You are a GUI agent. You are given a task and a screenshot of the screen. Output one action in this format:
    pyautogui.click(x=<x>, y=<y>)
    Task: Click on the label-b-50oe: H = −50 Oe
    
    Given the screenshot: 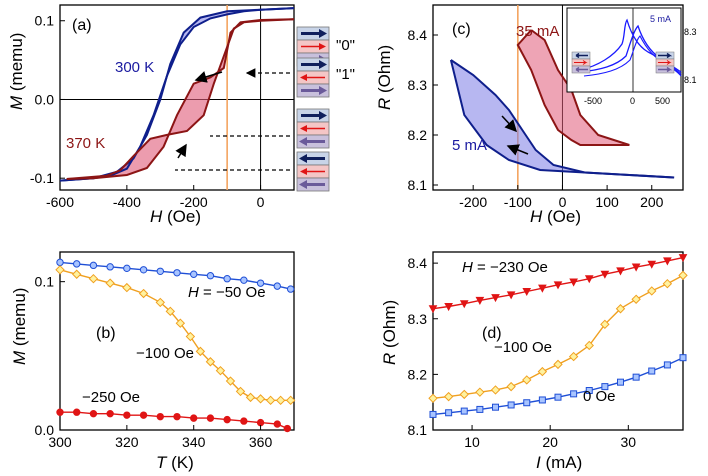 What is the action you would take?
    pyautogui.click(x=227, y=292)
    